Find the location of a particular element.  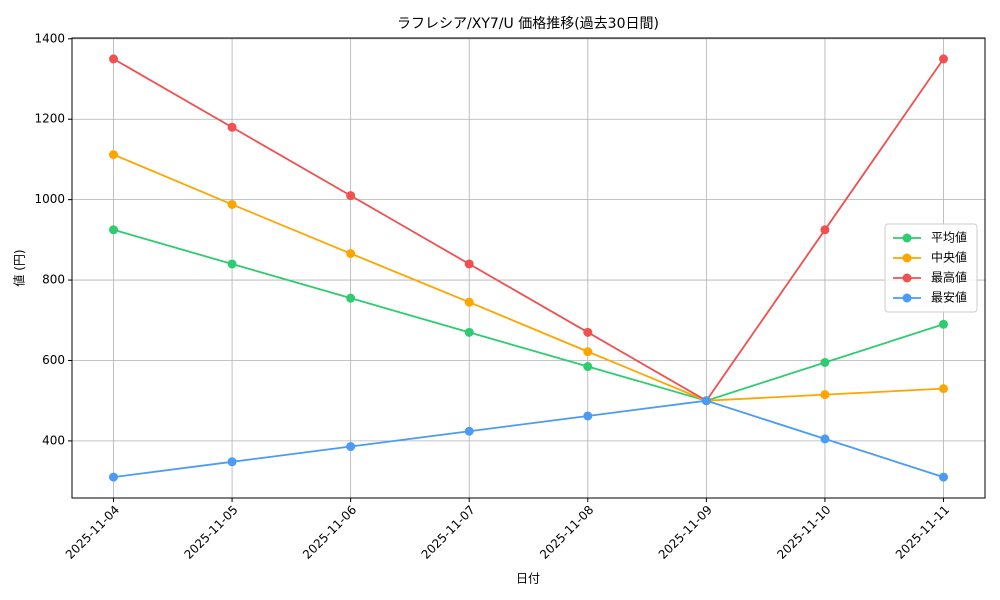

legend-label: 最高値 is located at coordinates (949, 277).